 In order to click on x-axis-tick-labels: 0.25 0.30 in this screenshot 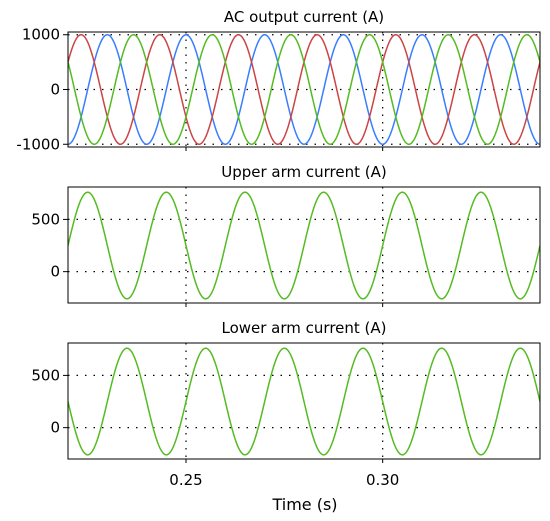, I will do `click(284, 480)`.